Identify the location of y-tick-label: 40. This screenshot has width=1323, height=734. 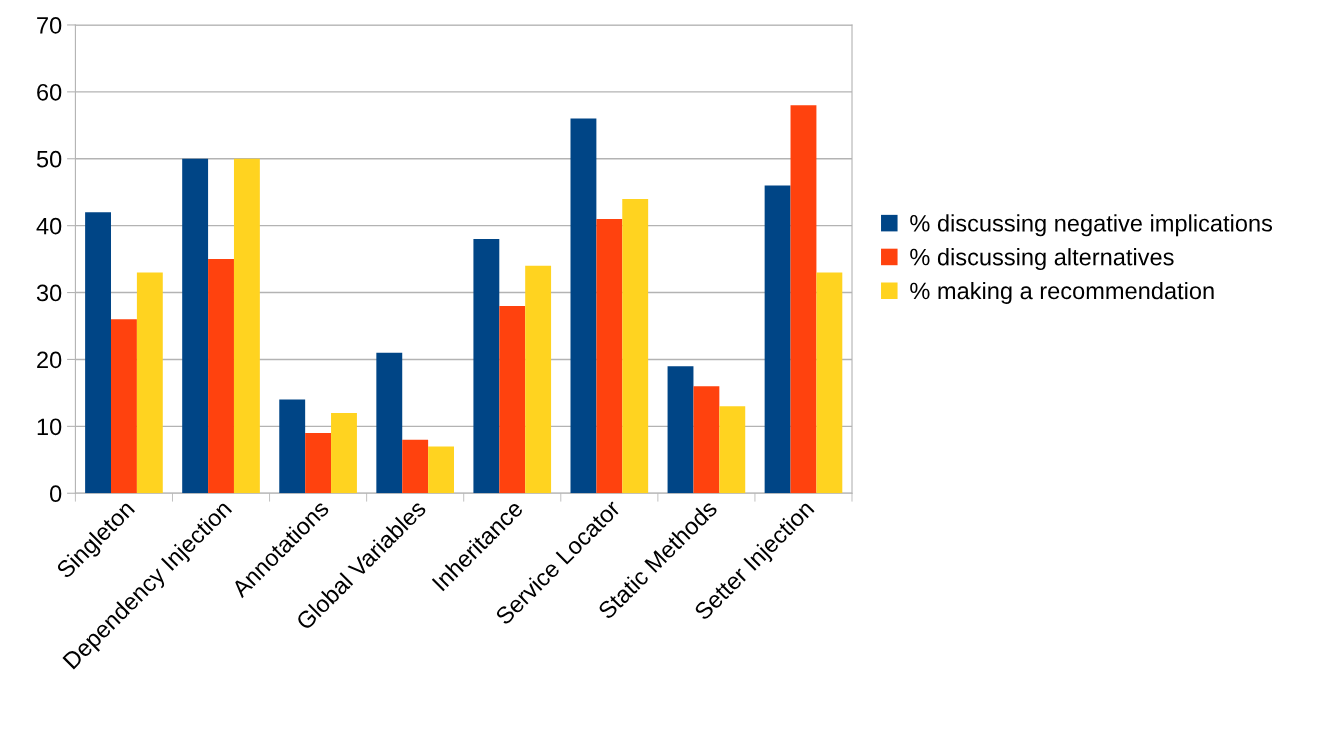
(49, 226).